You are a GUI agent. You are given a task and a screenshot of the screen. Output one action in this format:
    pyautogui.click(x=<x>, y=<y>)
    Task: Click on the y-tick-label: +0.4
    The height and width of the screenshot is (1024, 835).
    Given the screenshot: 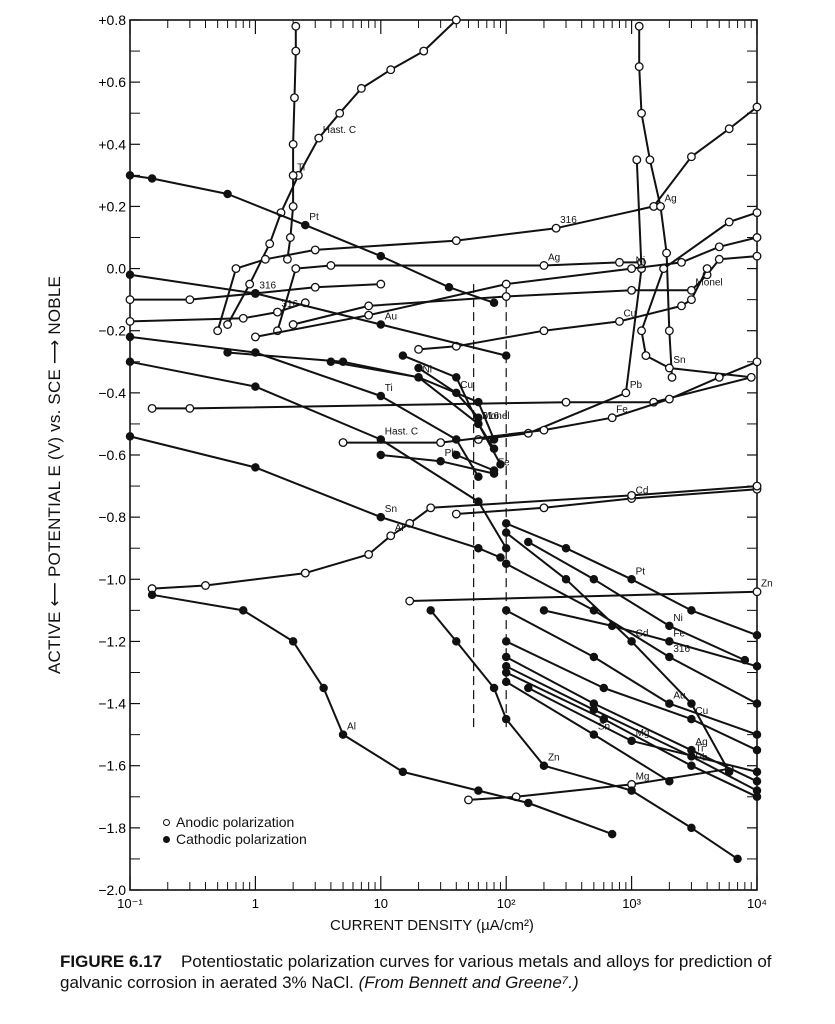 What is the action you would take?
    pyautogui.click(x=112, y=144)
    